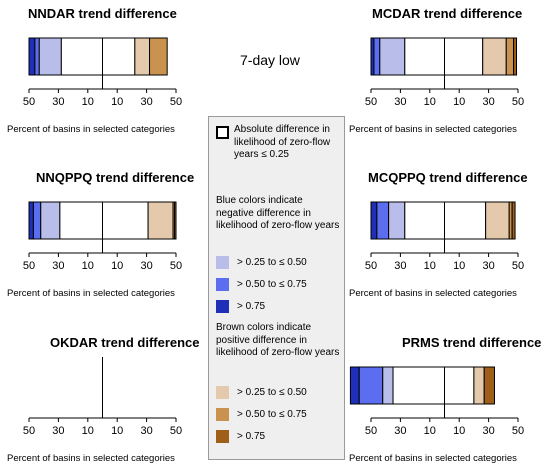  I want to click on nnqppq-title: NNQPPQ trend difference, so click(115, 177).